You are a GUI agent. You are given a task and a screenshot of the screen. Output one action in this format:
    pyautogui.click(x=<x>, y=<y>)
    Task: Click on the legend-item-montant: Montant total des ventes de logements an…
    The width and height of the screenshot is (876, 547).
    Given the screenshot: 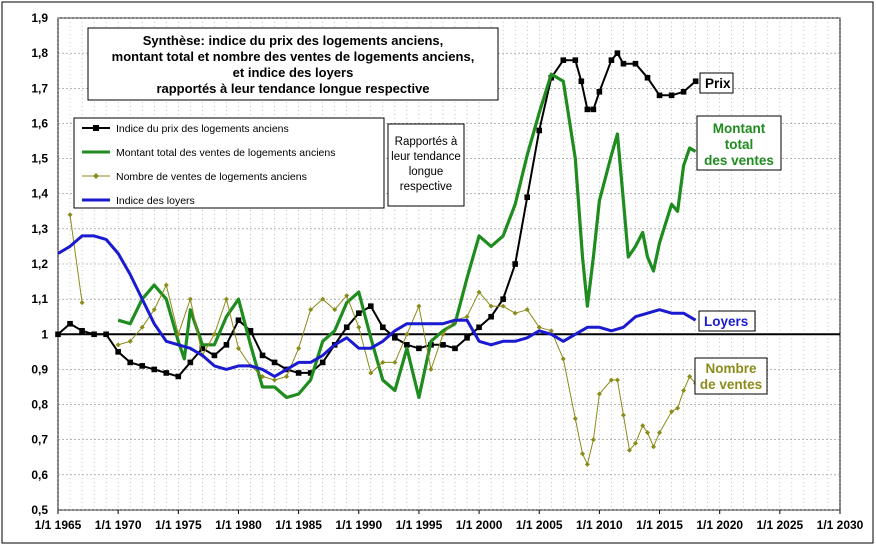 What is the action you would take?
    pyautogui.click(x=208, y=153)
    